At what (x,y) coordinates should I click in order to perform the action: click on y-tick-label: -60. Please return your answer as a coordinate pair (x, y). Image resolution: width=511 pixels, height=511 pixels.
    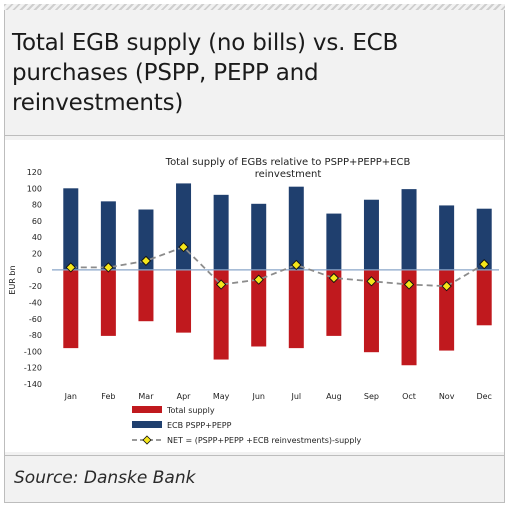
    Looking at the image, I should click on (35, 319).